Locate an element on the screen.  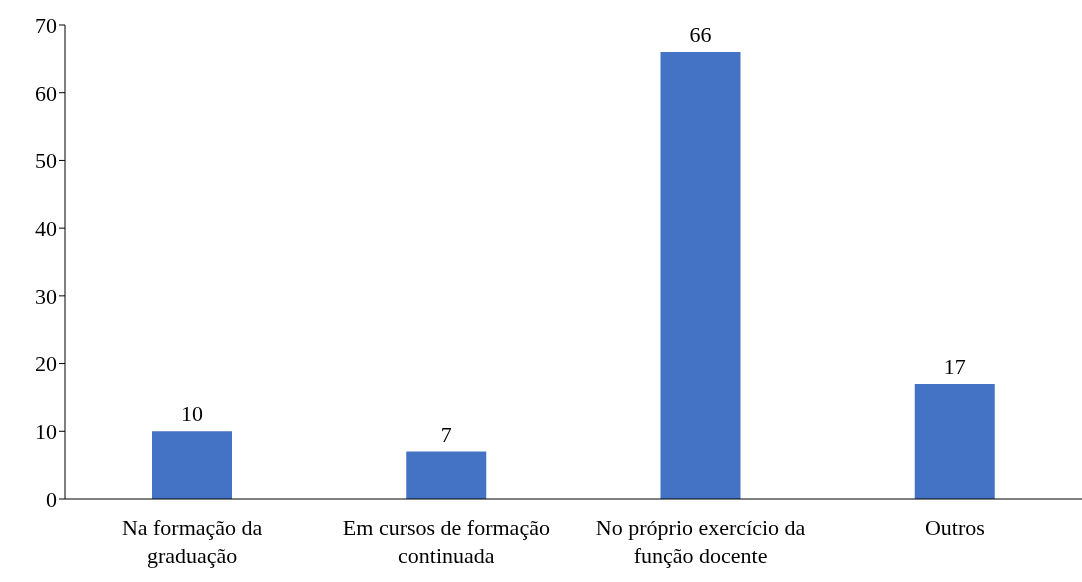
x-tick-label: Na formação da graduação is located at coordinates (192, 541).